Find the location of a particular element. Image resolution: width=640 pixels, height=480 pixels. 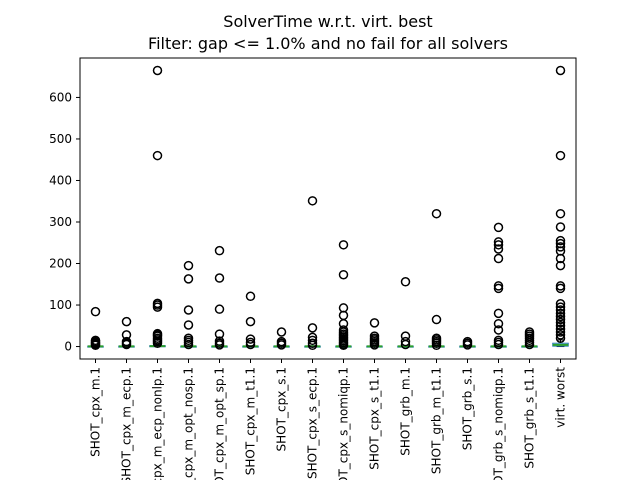

x-tick-label: SHOT_cpx_s_nomiqp.1 is located at coordinates (344, 423).